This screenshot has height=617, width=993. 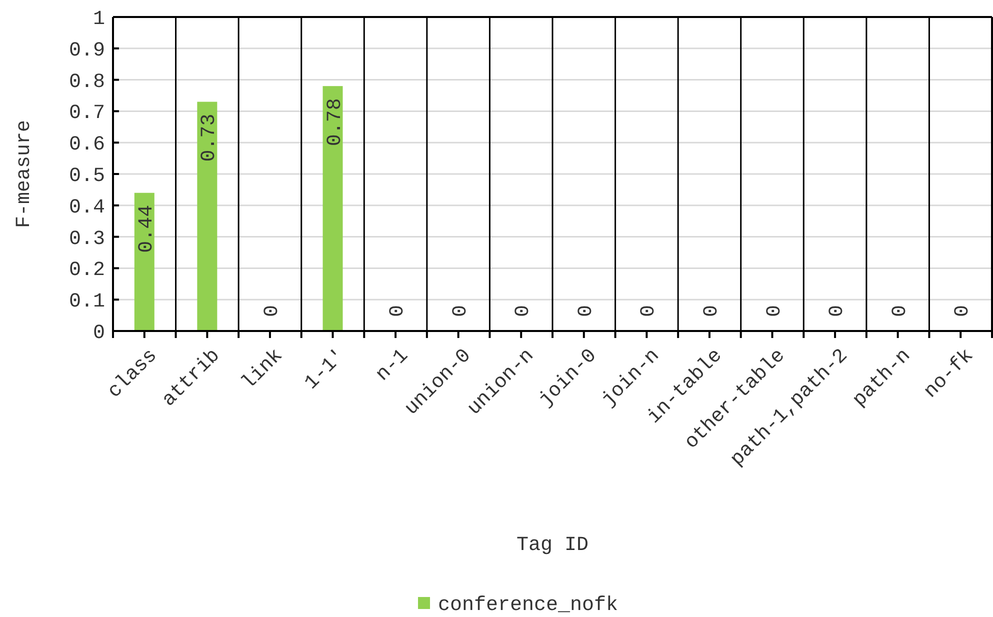 What do you see at coordinates (552, 545) in the screenshot?
I see `x-axis-title: Tag ID` at bounding box center [552, 545].